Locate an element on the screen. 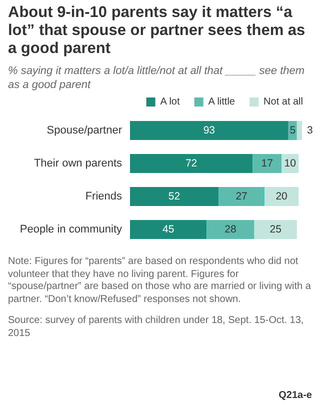 This screenshot has height=412, width=320. legend-label: A lot is located at coordinates (170, 102).